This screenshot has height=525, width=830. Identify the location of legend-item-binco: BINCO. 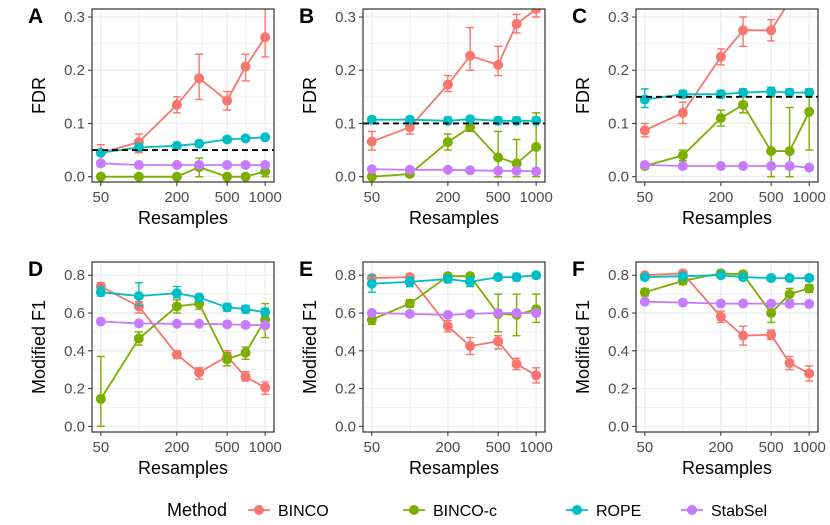
(303, 511).